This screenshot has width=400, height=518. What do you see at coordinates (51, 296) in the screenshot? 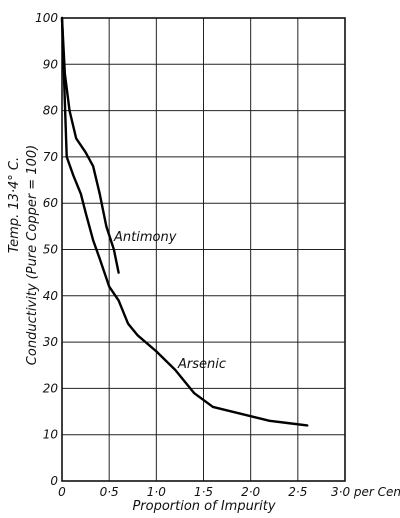
I see `y-tick-label: 40` at bounding box center [51, 296].